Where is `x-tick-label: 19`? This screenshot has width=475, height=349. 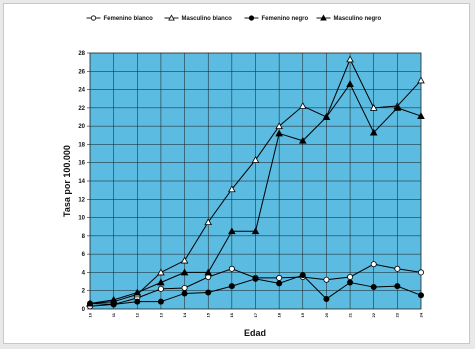 x-tick-label: 19 is located at coordinates (302, 314).